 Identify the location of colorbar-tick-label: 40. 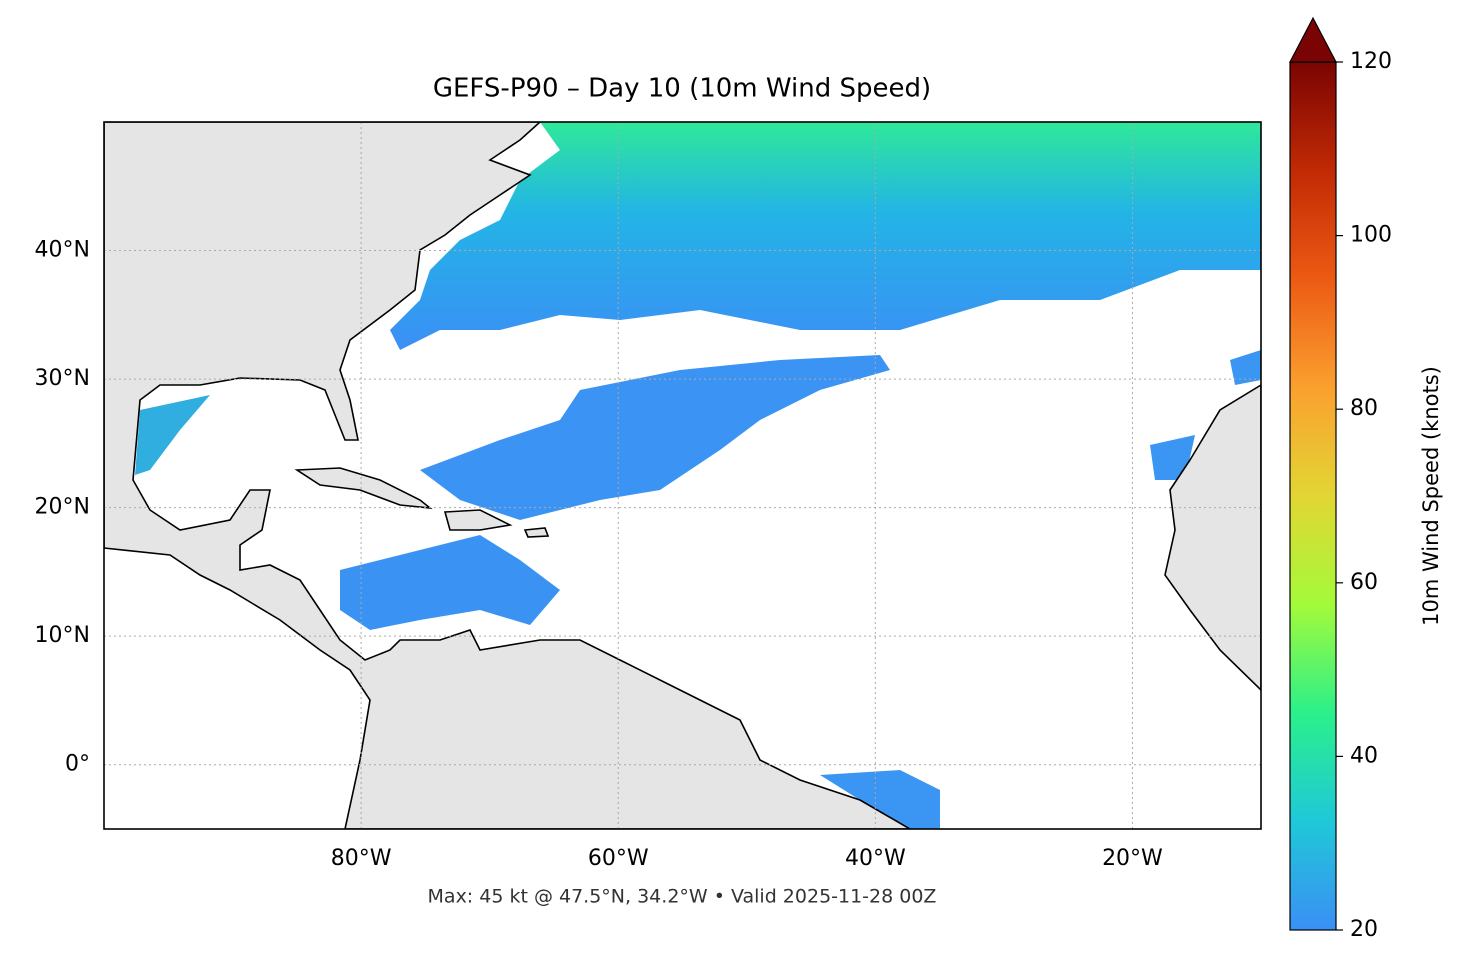
(1364, 755).